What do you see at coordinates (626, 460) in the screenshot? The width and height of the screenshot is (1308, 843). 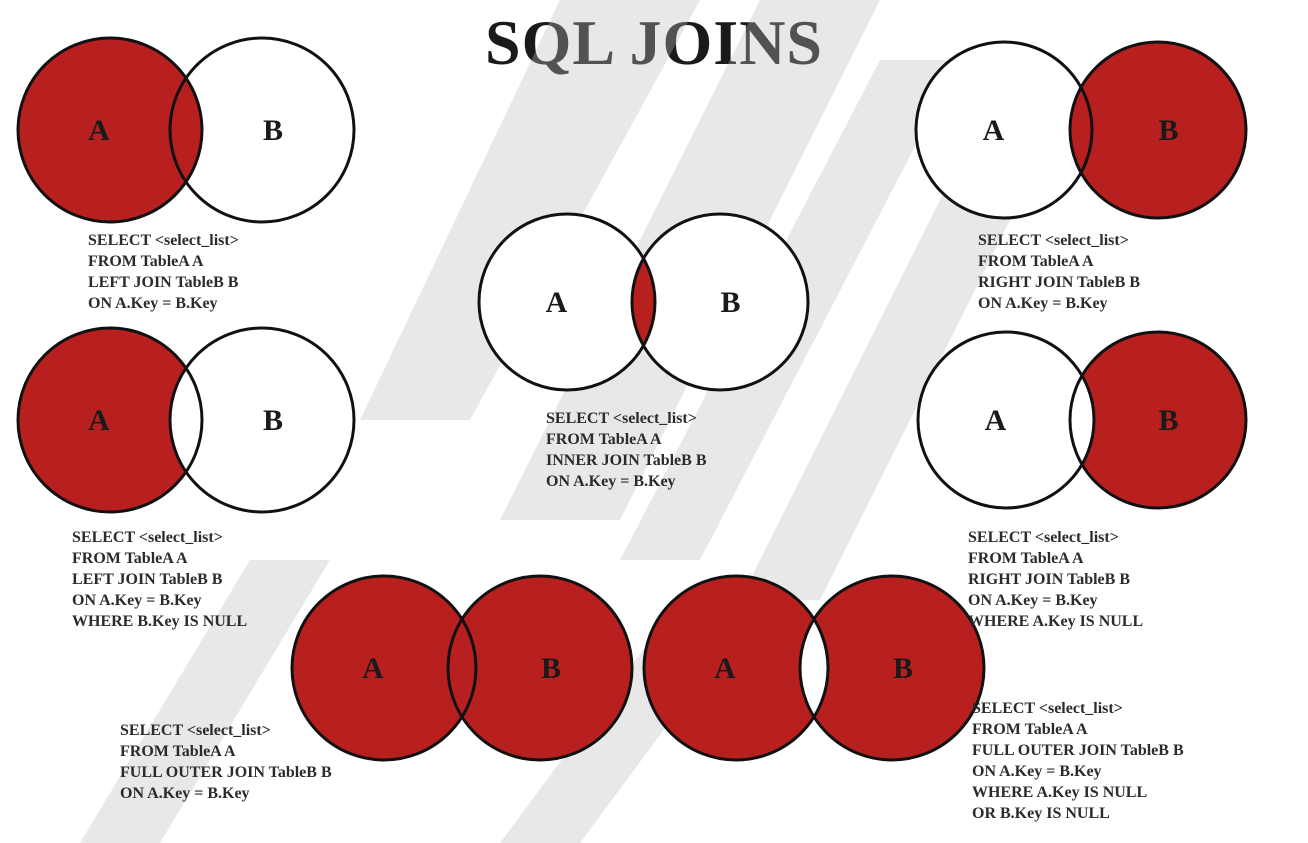 I see `sql-line: INNER JOIN TableB B` at bounding box center [626, 460].